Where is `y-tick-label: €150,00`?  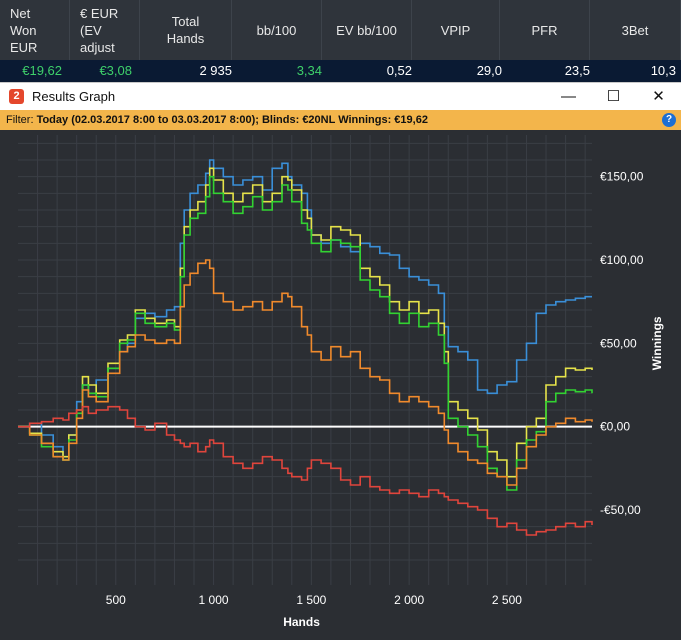
y-tick-label: €150,00 is located at coordinates (622, 177).